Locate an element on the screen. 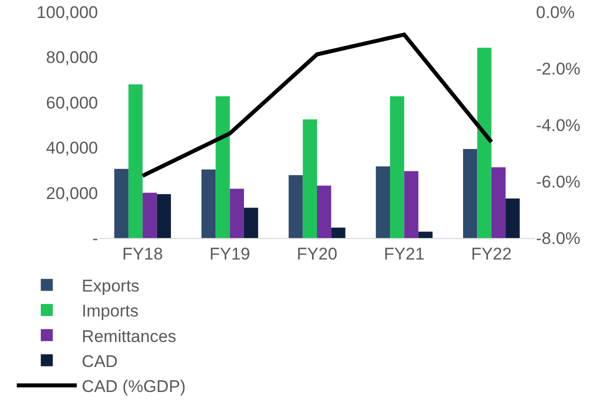  y-tick-label: 100,000 is located at coordinates (67, 12).